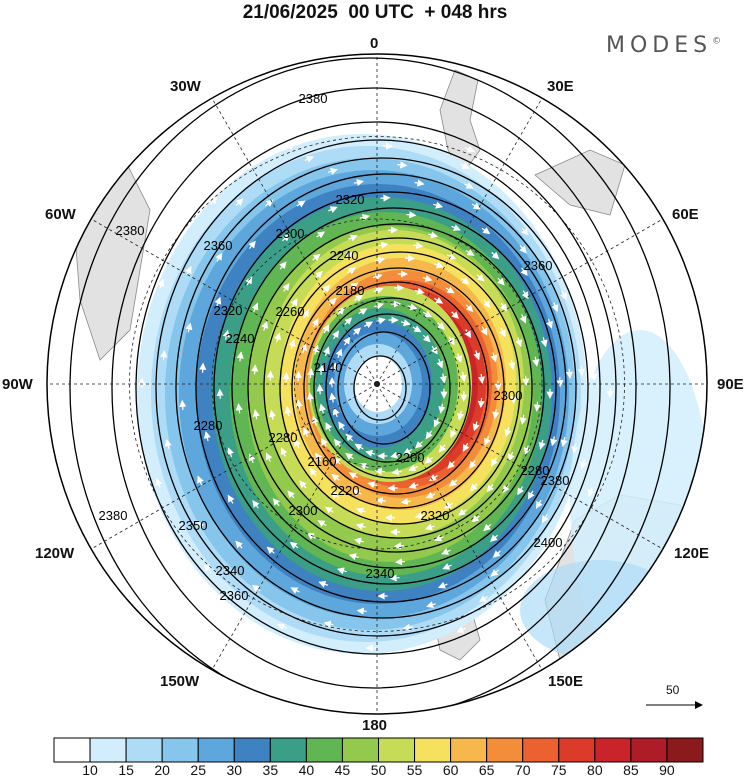 Image resolution: width=750 pixels, height=782 pixels. I want to click on latitude-circle, so click(377, 384).